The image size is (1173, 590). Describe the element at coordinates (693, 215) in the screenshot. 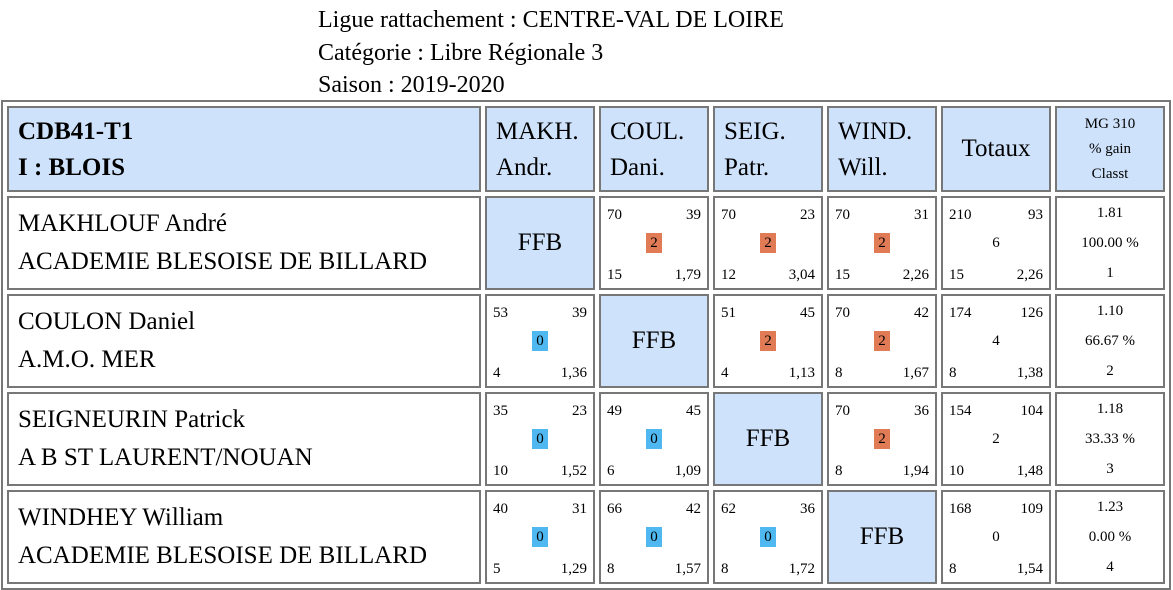

I see `opponent-points: 39` at that location.